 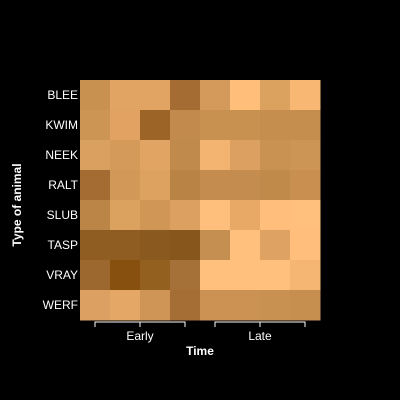 What do you see at coordinates (62, 275) in the screenshot?
I see `row-label-vray: VRAY` at bounding box center [62, 275].